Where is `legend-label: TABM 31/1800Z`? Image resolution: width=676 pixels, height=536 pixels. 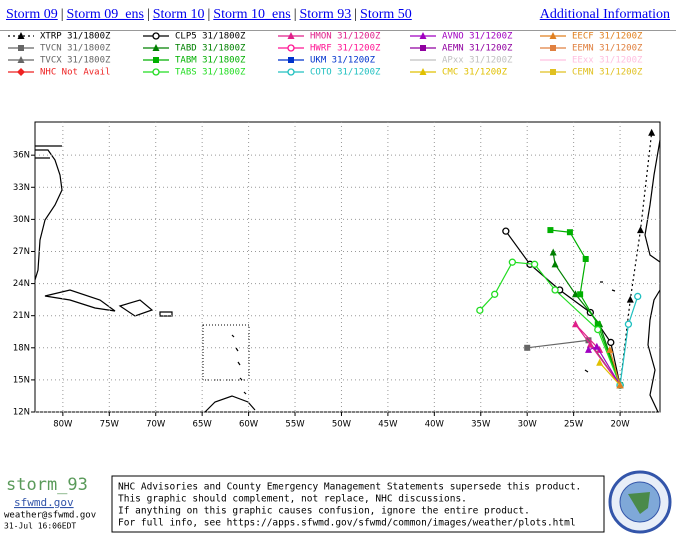
legend-label: TABM 31/1800Z is located at coordinates (210, 61).